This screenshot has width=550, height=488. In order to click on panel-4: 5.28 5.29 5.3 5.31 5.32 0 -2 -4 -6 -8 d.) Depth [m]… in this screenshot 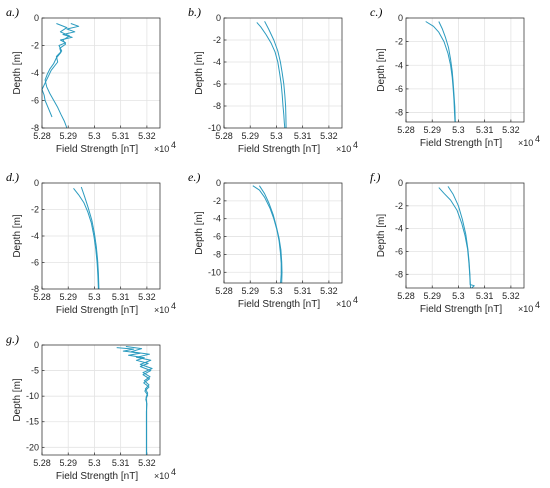, I will do `click(91, 243)`.